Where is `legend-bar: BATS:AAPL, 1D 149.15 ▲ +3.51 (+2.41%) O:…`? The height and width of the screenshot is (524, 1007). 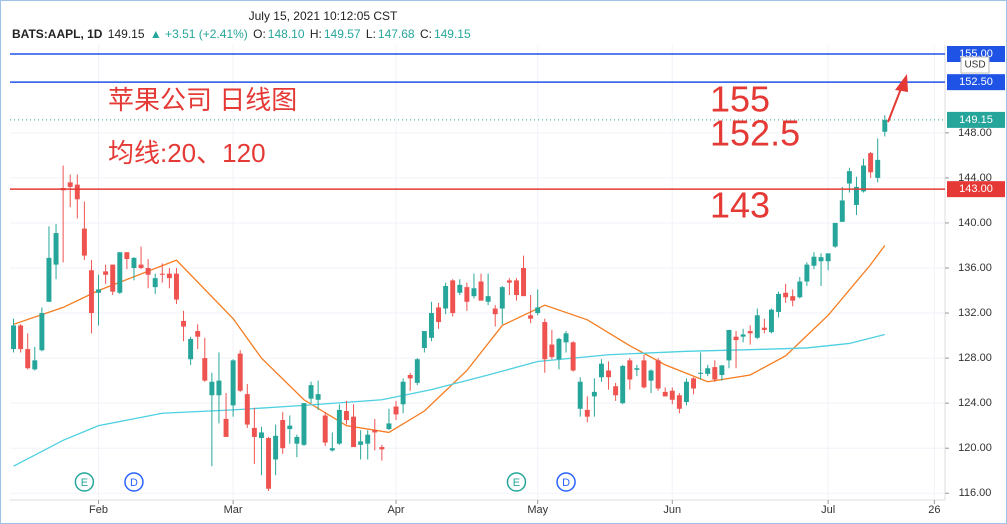 legend-bar: BATS:AAPL, 1D 149.15 ▲ +3.51 (+2.41%) O:… is located at coordinates (242, 34).